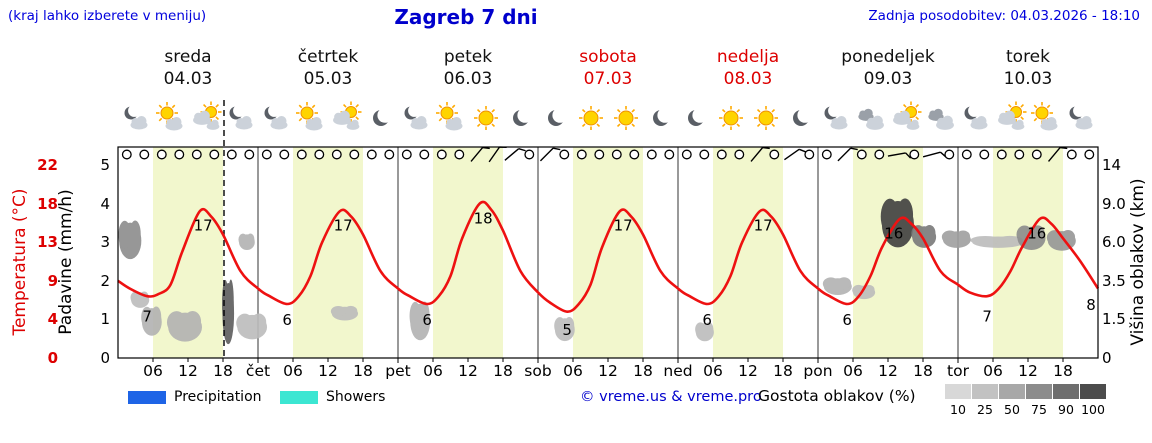 The height and width of the screenshot is (443, 1152). What do you see at coordinates (1036, 233) in the screenshot?
I see `temperature-value-label: 16` at bounding box center [1036, 233].